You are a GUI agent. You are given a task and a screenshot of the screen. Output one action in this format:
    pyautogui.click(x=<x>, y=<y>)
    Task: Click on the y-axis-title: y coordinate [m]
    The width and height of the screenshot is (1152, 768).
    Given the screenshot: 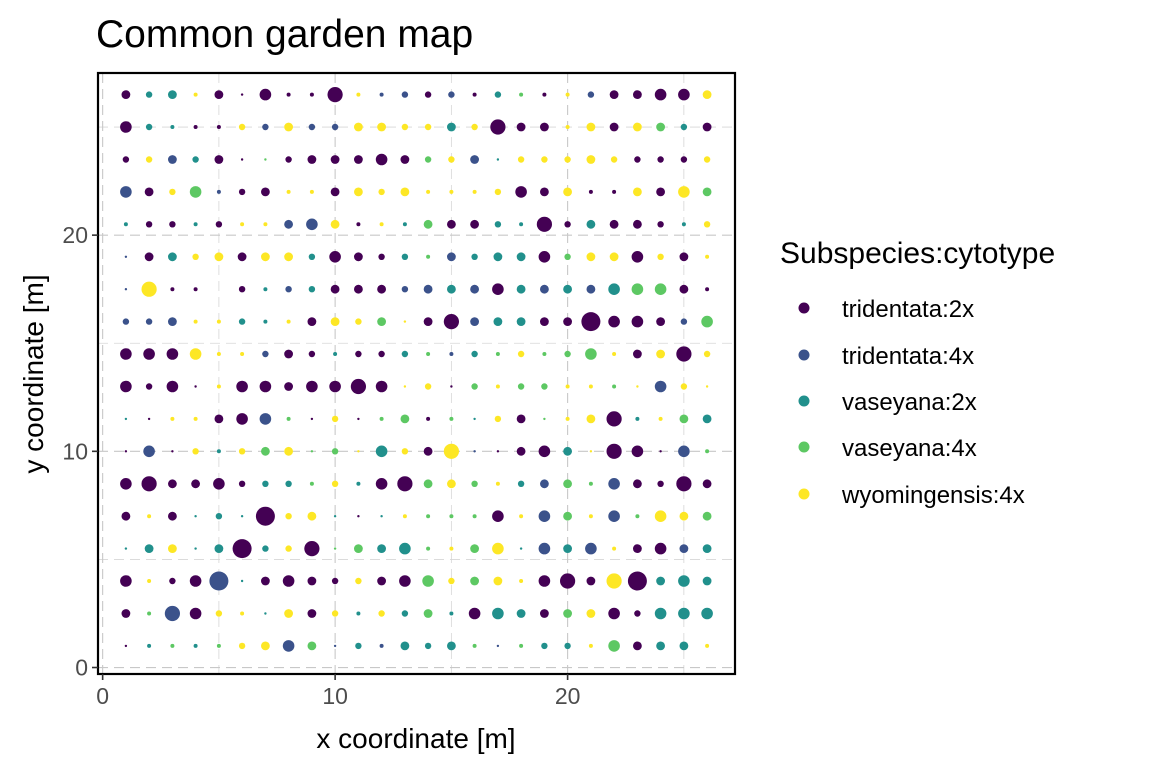 What is the action you would take?
    pyautogui.click(x=33, y=373)
    